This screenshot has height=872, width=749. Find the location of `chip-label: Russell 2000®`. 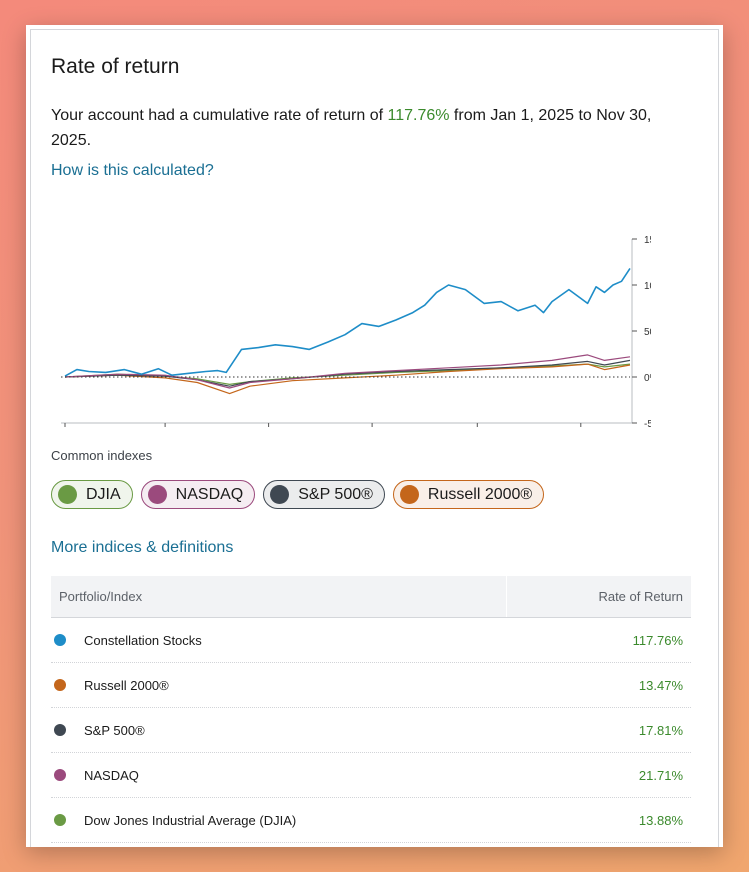

chip-label: Russell 2000® is located at coordinates (480, 494).